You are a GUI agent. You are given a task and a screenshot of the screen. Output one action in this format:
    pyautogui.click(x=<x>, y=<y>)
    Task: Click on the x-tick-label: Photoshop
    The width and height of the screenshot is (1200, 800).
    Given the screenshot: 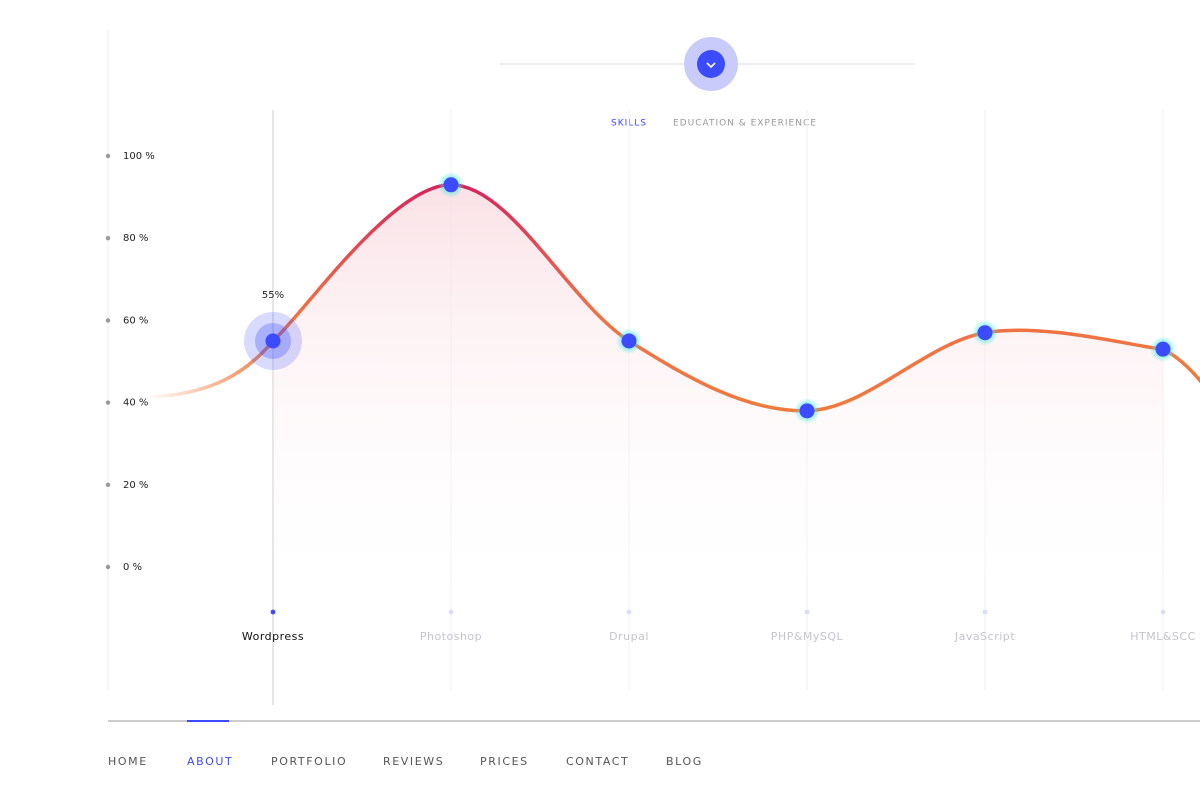 What is the action you would take?
    pyautogui.click(x=451, y=636)
    